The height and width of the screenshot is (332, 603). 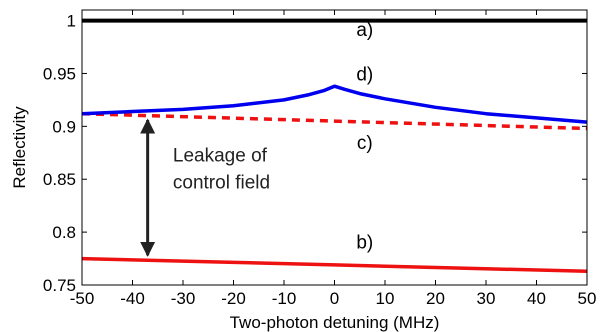 What do you see at coordinates (221, 182) in the screenshot?
I see `annotation-text-line: control field` at bounding box center [221, 182].